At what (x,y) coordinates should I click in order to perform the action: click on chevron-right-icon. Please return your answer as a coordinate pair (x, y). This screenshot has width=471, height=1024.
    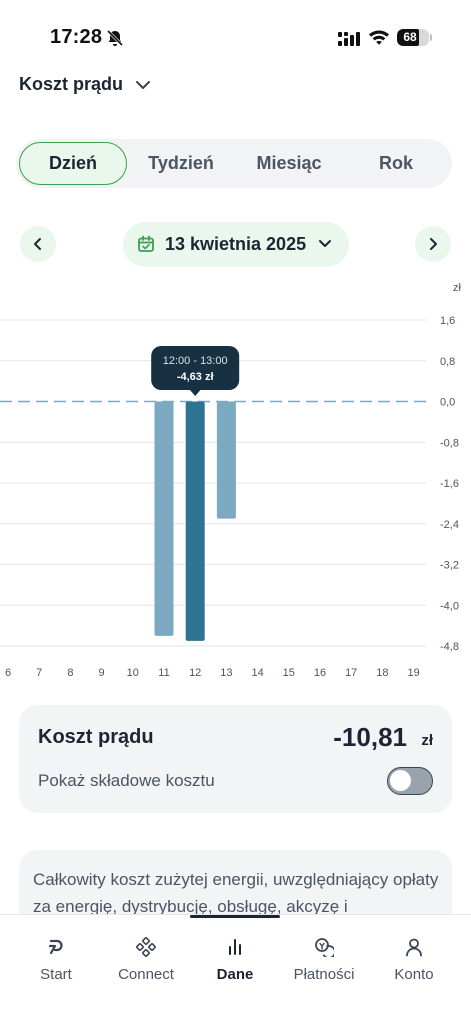
    Looking at the image, I should click on (433, 244).